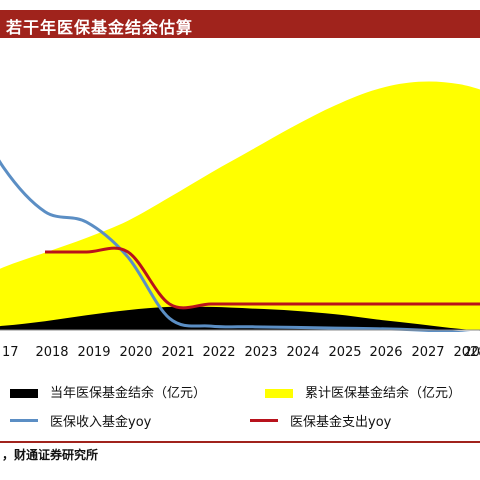  Describe the element at coordinates (100, 27) in the screenshot. I see `chart-title: 若干年医保基金结余估算` at that location.